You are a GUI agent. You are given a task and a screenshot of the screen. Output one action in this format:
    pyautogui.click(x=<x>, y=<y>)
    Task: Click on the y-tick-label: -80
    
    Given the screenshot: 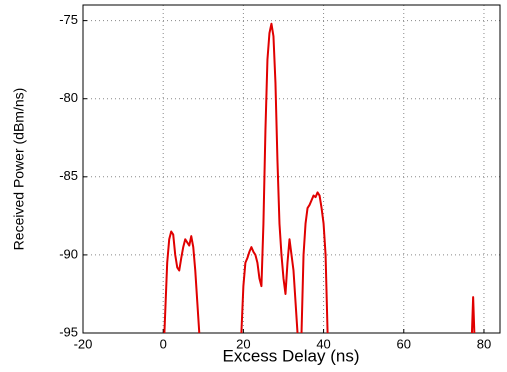 What is the action you would take?
    pyautogui.click(x=68, y=97)
    